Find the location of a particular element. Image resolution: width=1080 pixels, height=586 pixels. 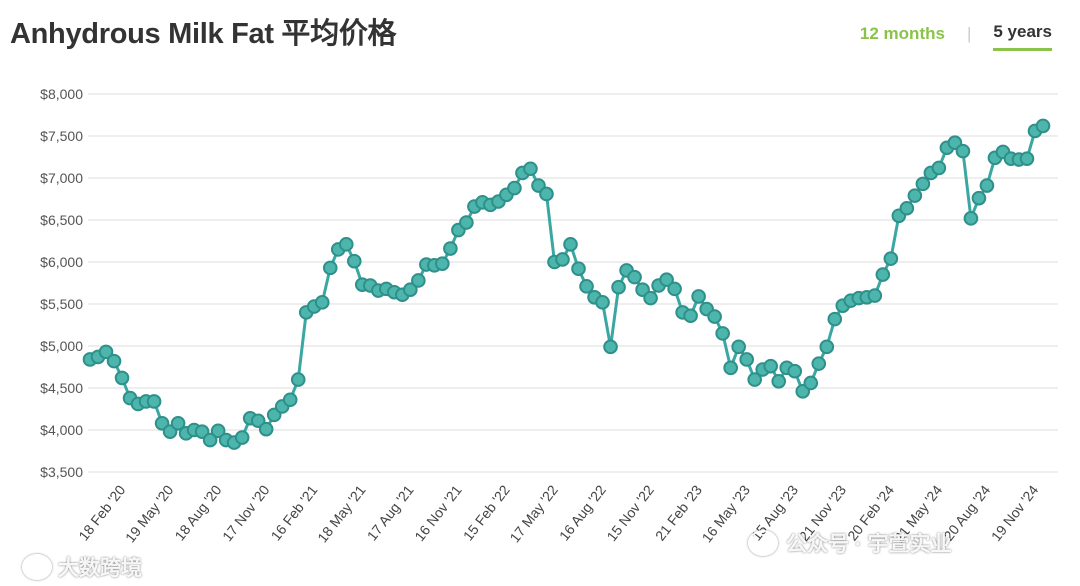

tab-12-months: 12 months is located at coordinates (902, 33).